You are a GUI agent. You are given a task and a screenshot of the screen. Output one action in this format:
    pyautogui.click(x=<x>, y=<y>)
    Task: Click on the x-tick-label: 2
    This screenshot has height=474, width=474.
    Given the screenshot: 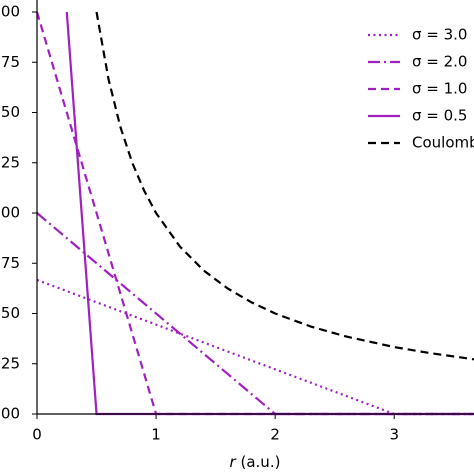 What is the action you would take?
    pyautogui.click(x=275, y=435)
    